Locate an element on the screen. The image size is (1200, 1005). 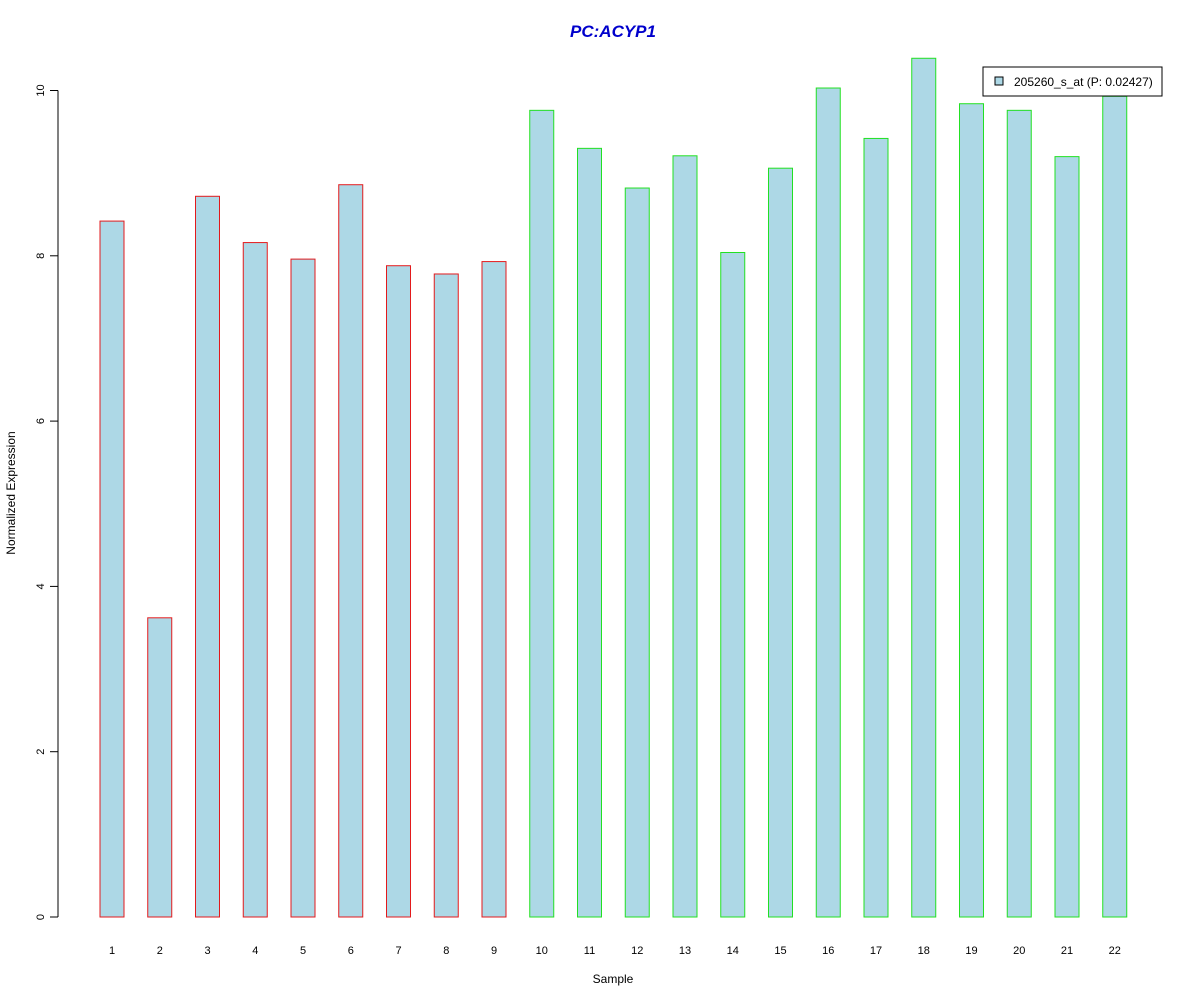
legend: 205260_s_at (P: 0.02427) is located at coordinates (1072, 81).